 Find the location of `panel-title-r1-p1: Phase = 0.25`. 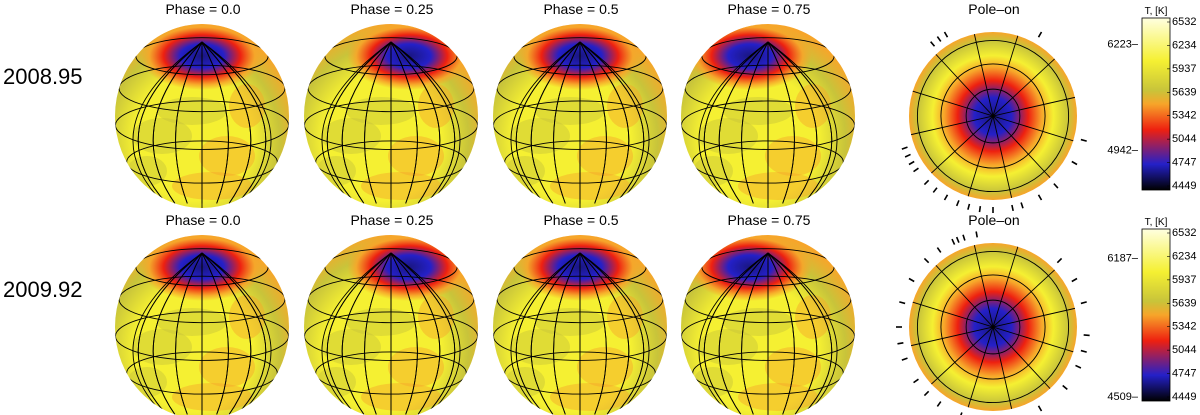

panel-title-r1-p1: Phase = 0.25 is located at coordinates (392, 9).